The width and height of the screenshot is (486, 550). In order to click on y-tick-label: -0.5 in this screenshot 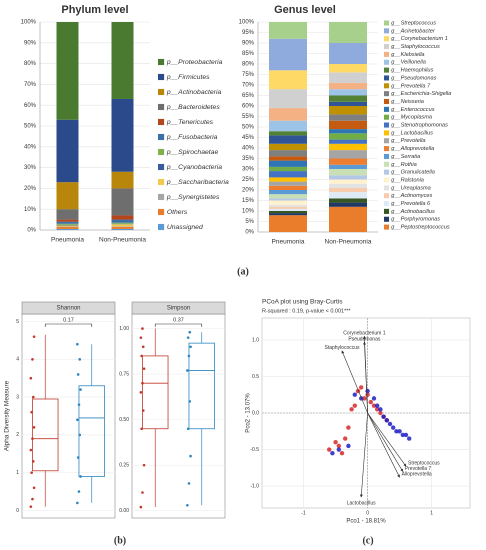, I will do `click(254, 450)`.